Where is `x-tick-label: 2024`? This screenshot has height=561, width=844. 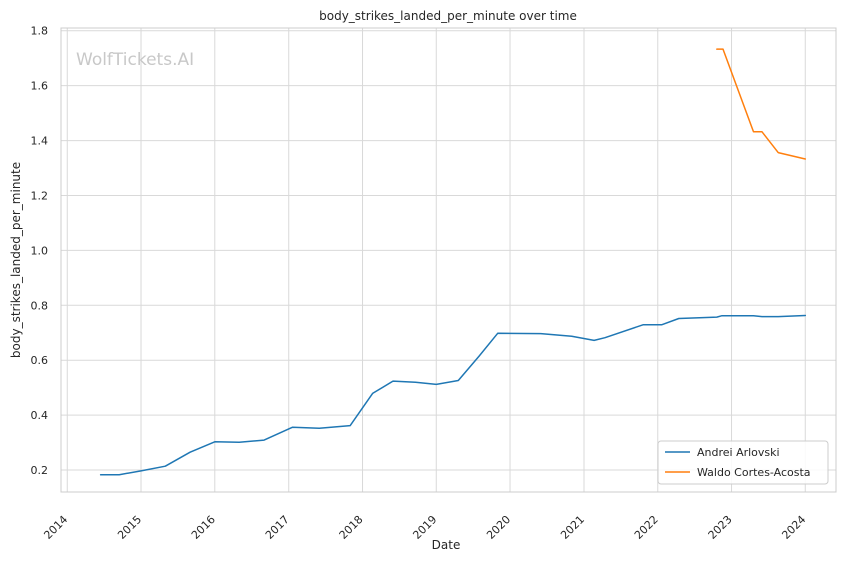 x-tick-label: 2024 is located at coordinates (793, 527).